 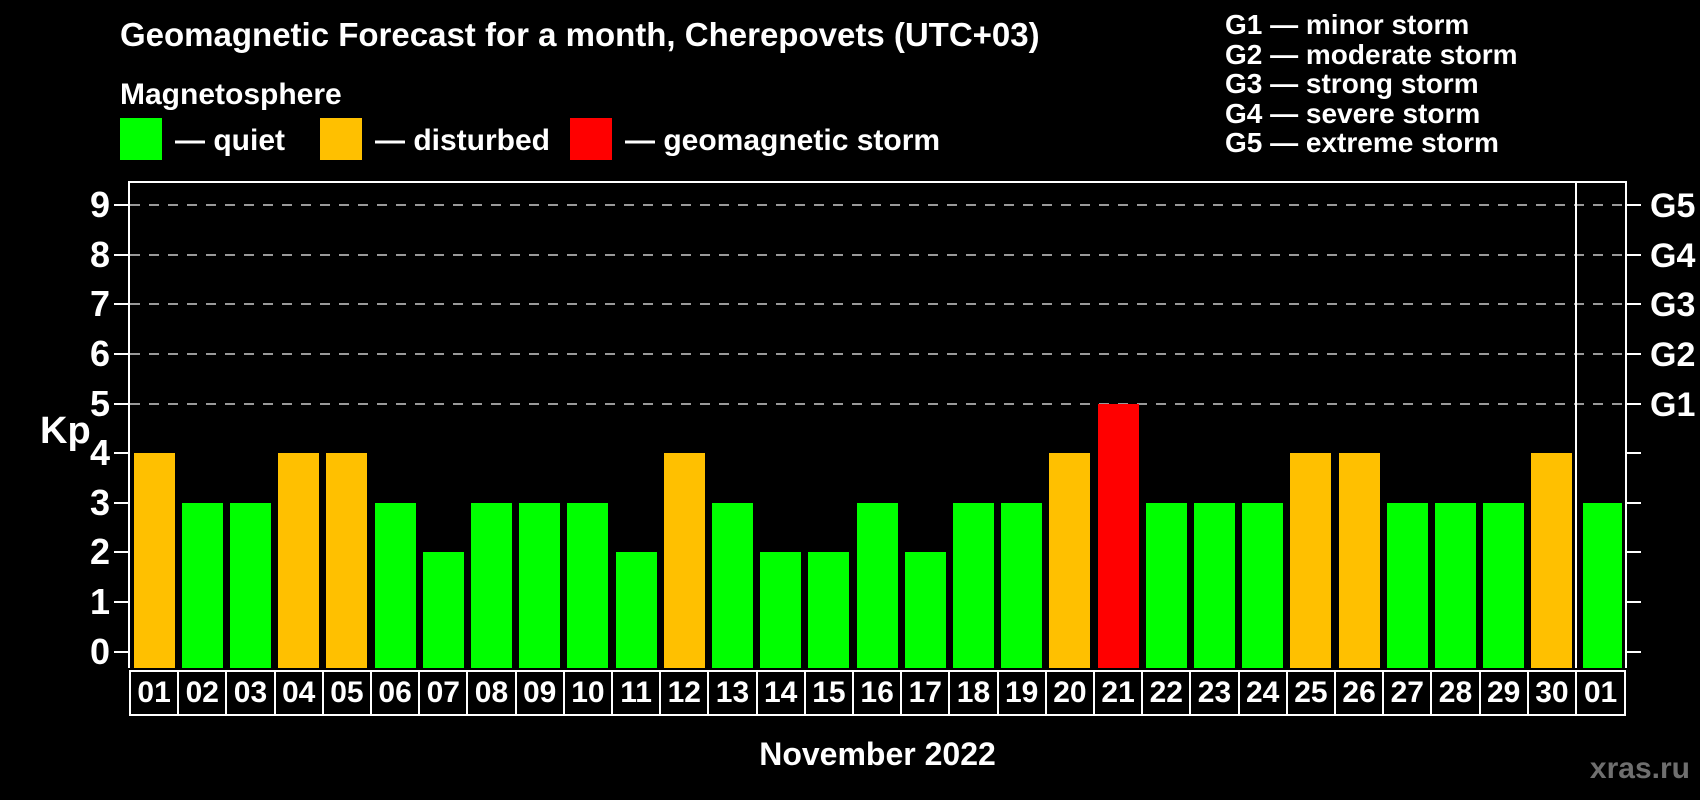 I want to click on day-label-cell-29: 29, so click(x=1503, y=693).